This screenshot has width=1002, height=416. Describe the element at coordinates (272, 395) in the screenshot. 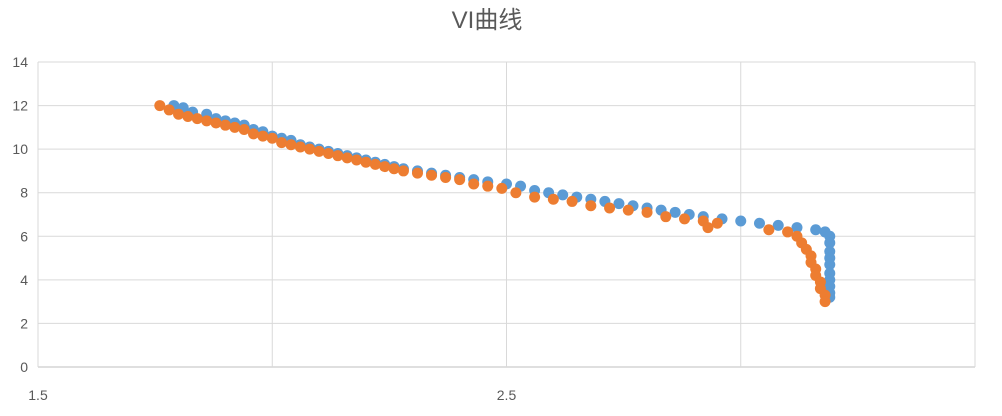

I see `x-axis-ticks: 1.5 2.5` at that location.